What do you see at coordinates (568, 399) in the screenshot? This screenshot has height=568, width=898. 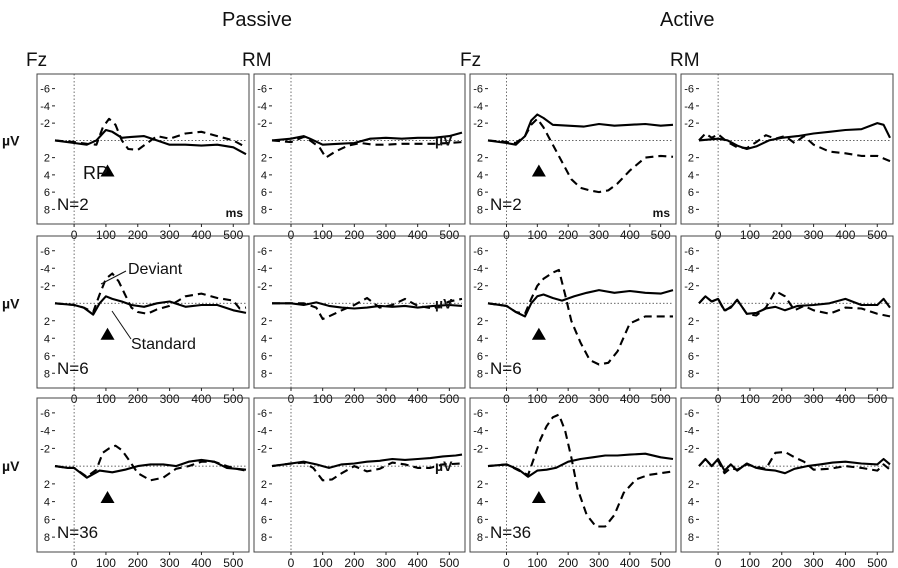 I see `panel-1-2-xtick-label: 200` at bounding box center [568, 399].